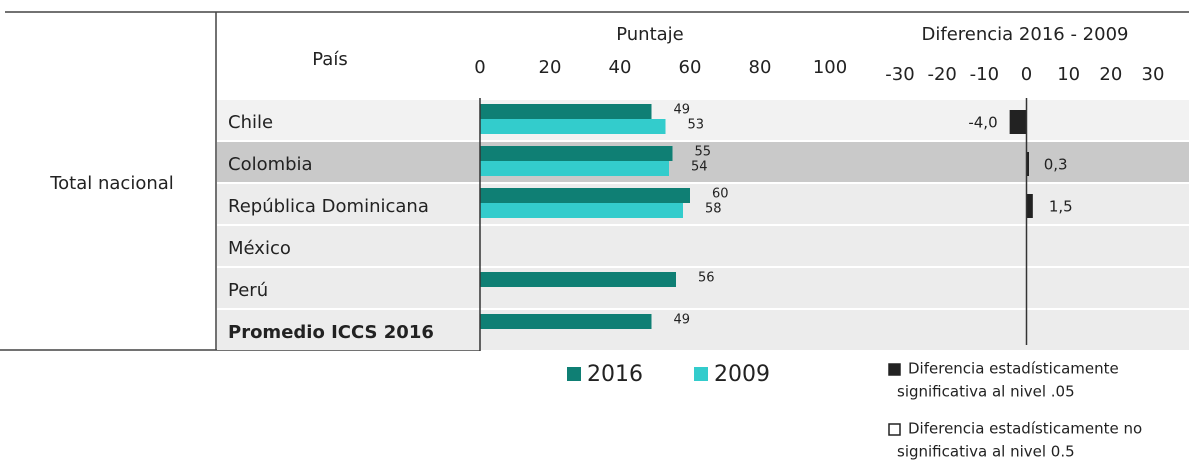 The image size is (1189, 464). What do you see at coordinates (984, 74) in the screenshot?
I see `diff-tick-label: -10` at bounding box center [984, 74].